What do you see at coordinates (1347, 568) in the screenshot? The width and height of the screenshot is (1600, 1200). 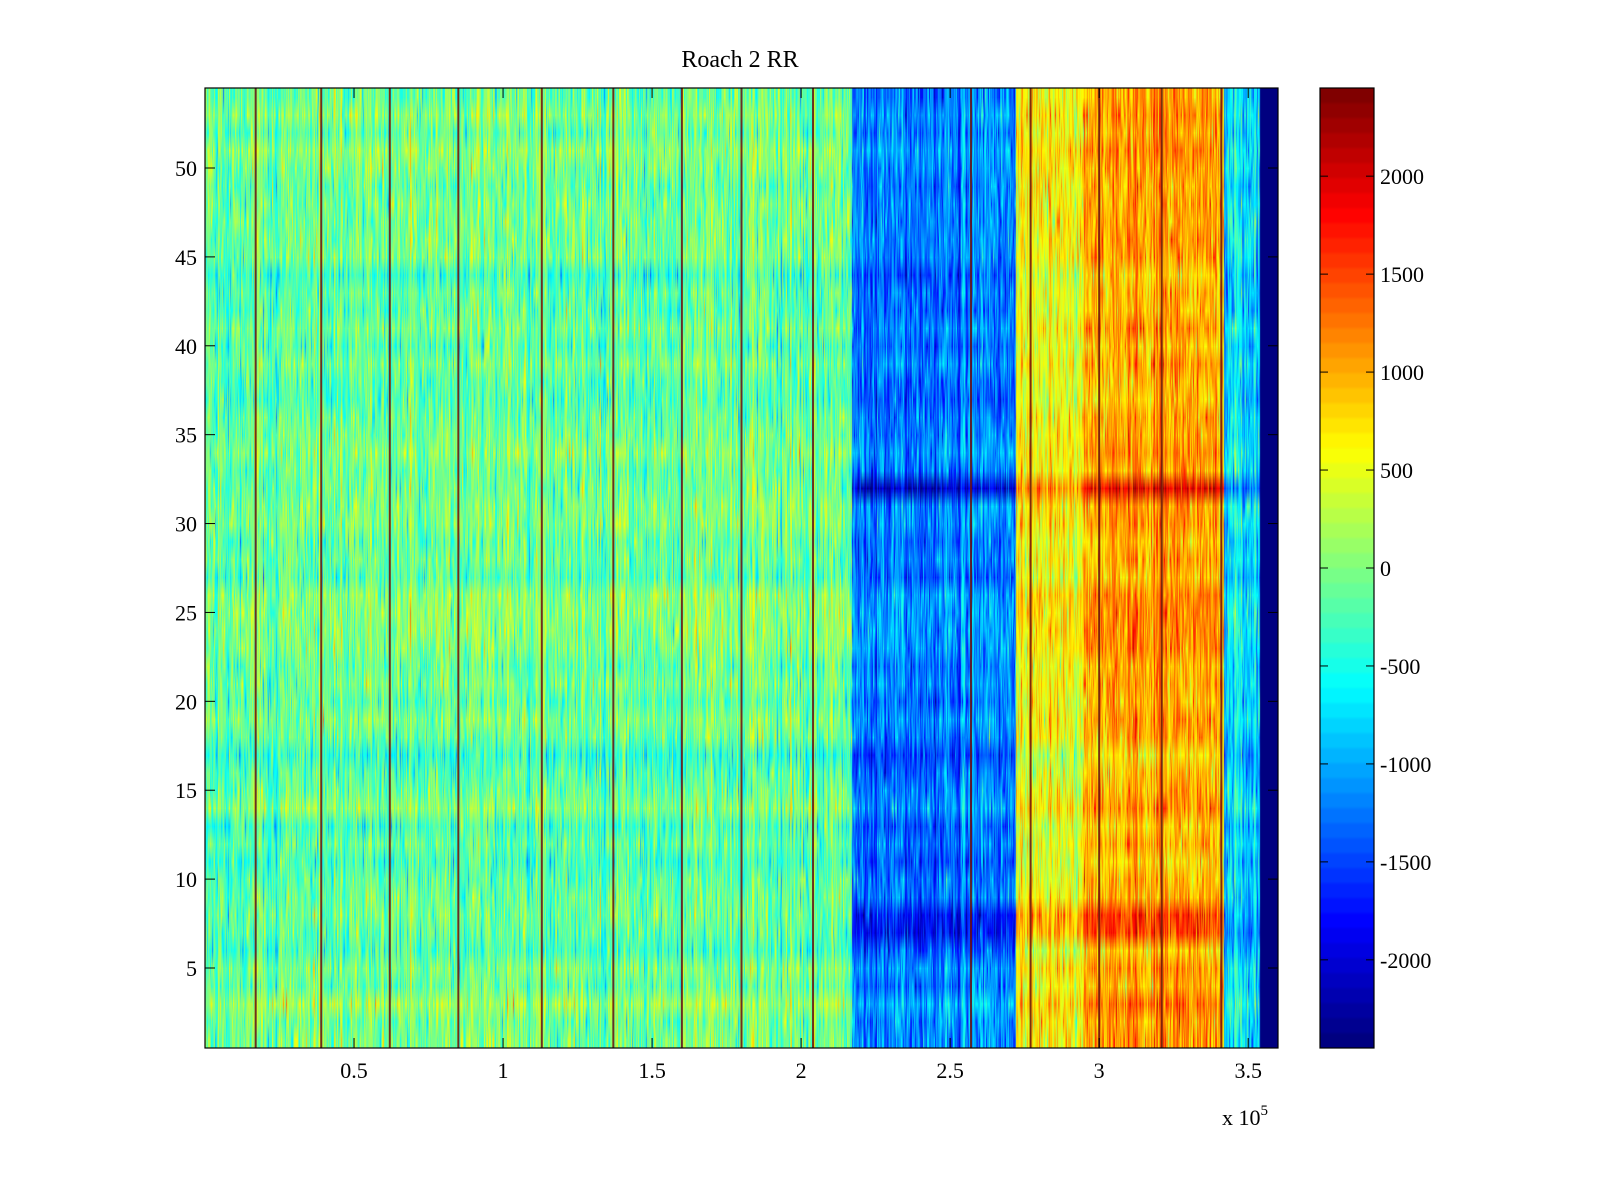 I see `colorbar-gradient` at bounding box center [1347, 568].